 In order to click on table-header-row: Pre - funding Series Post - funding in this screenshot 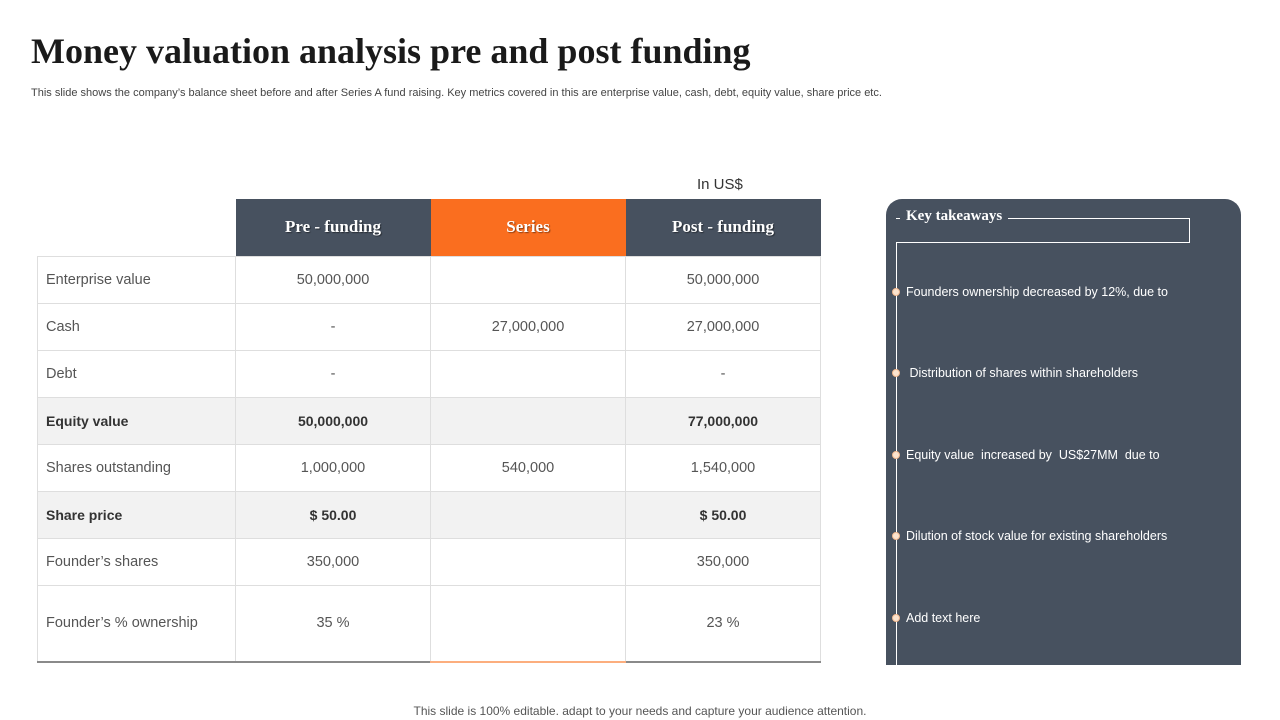, I will do `click(429, 227)`.